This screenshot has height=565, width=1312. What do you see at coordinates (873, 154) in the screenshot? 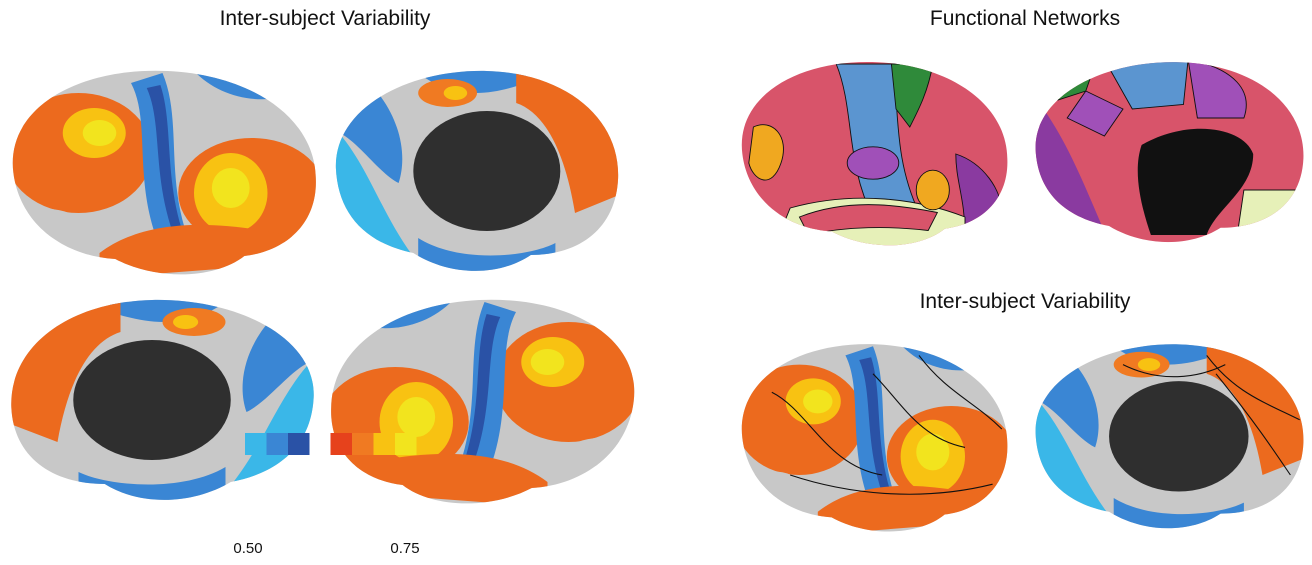
I see `brain-network-lateral` at bounding box center [873, 154].